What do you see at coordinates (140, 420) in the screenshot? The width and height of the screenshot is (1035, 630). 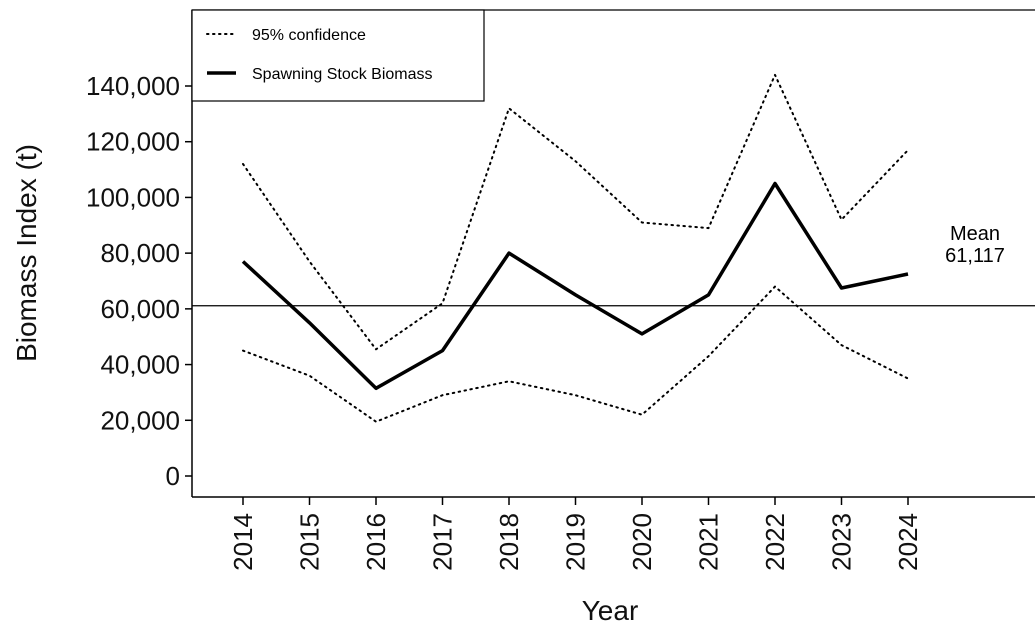 I see `y-tick-label: 20,000` at bounding box center [140, 420].